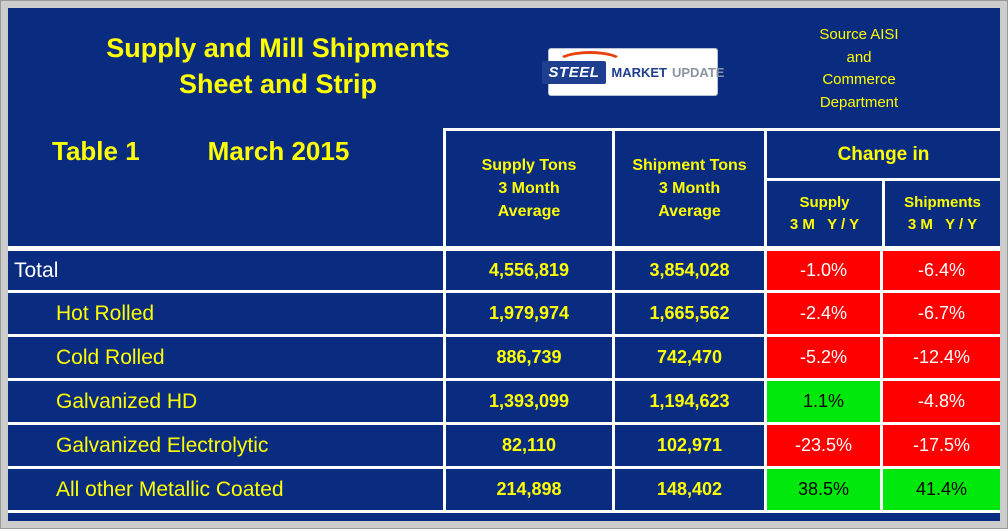  What do you see at coordinates (527, 312) in the screenshot?
I see `supply-value: 1,979,974` at bounding box center [527, 312].